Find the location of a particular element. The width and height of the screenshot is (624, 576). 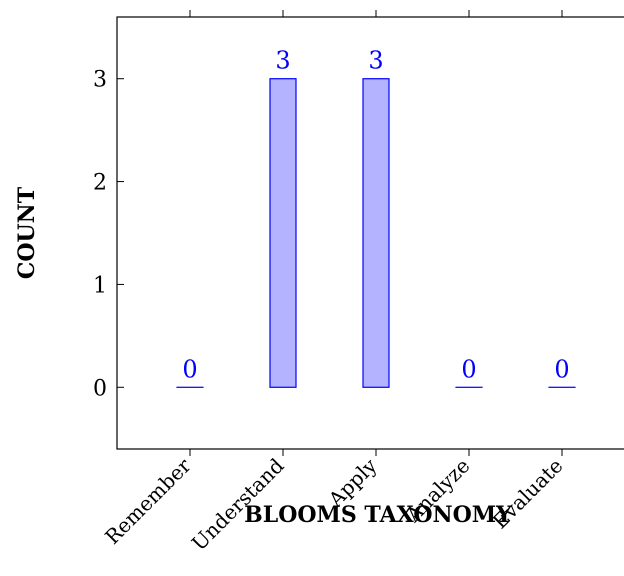

y-axis: 0 1 2 3 is located at coordinates (108, 234).